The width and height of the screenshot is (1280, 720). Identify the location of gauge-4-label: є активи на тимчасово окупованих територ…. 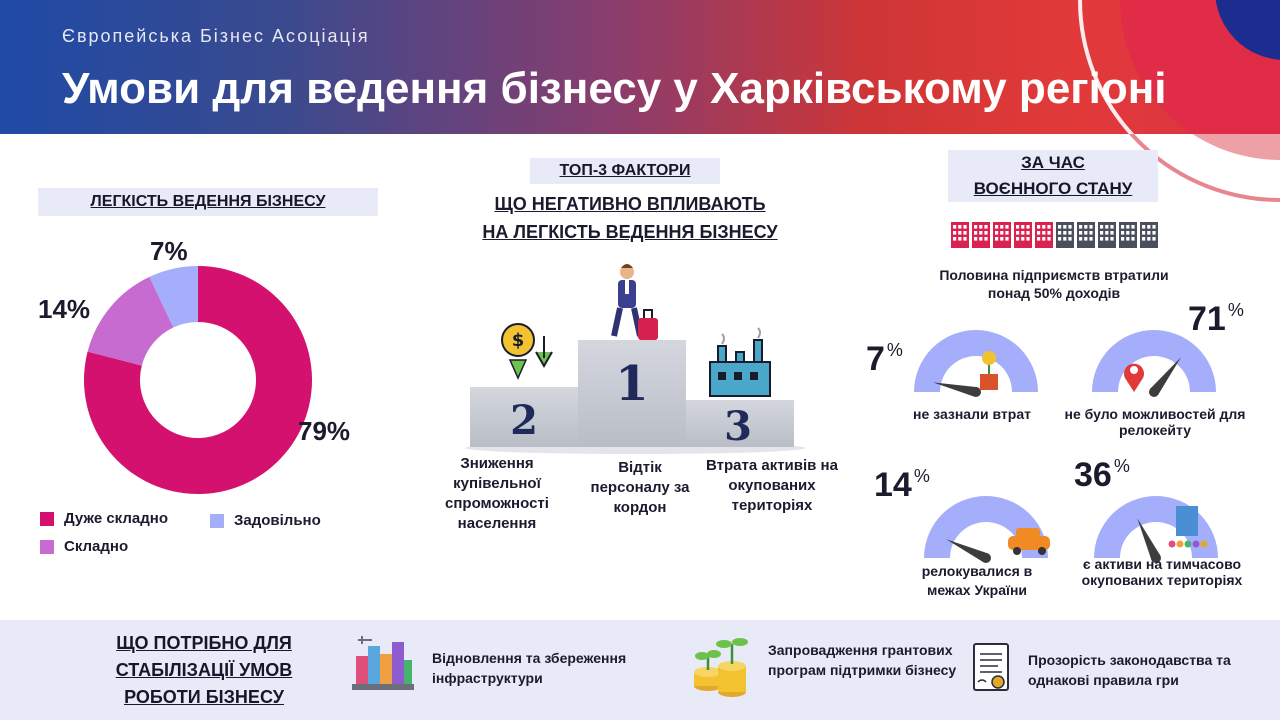
(1162, 572).